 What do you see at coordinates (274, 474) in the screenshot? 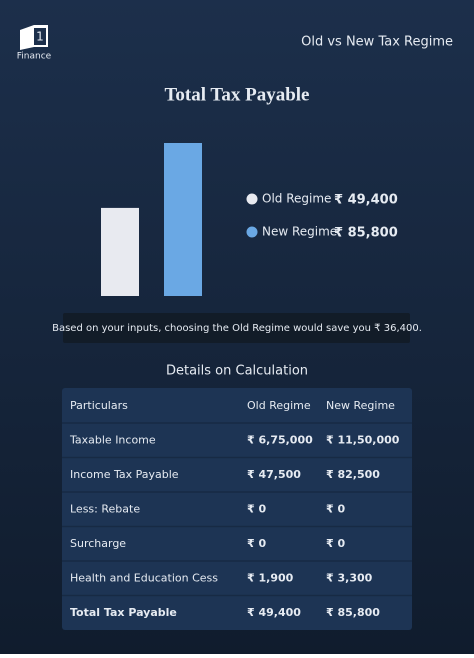
I see `cell-value: ₹ 47,500` at bounding box center [274, 474].